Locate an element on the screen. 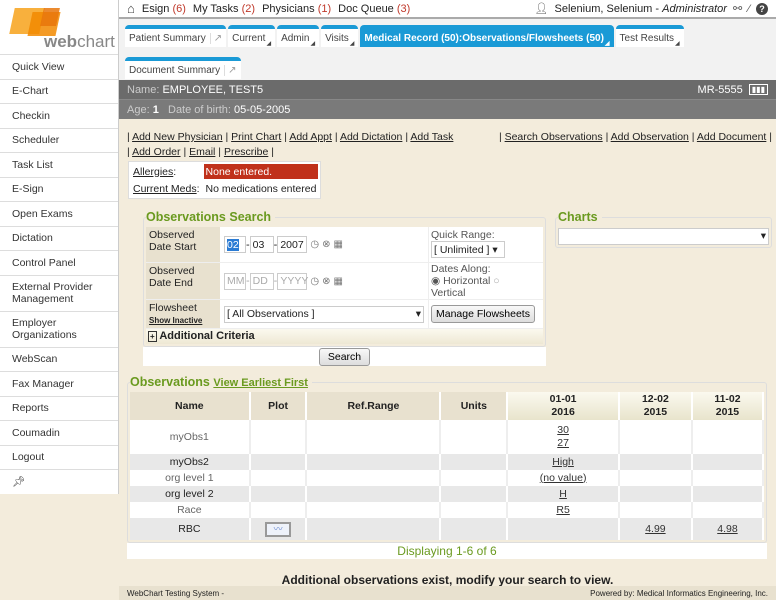  date-column-header: 11-02 2015 is located at coordinates (728, 406).